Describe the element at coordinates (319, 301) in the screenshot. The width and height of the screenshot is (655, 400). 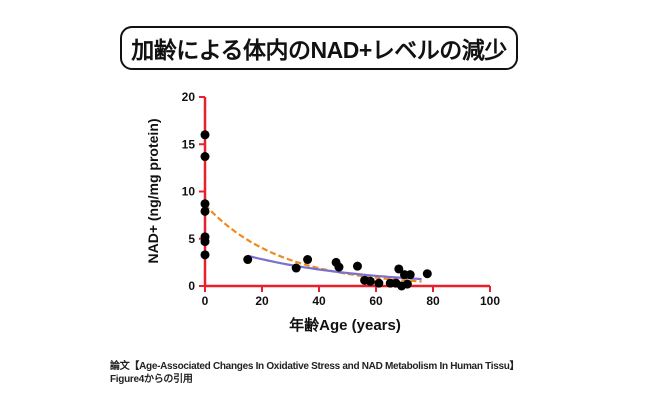
I see `x-tick-label: 40` at that location.